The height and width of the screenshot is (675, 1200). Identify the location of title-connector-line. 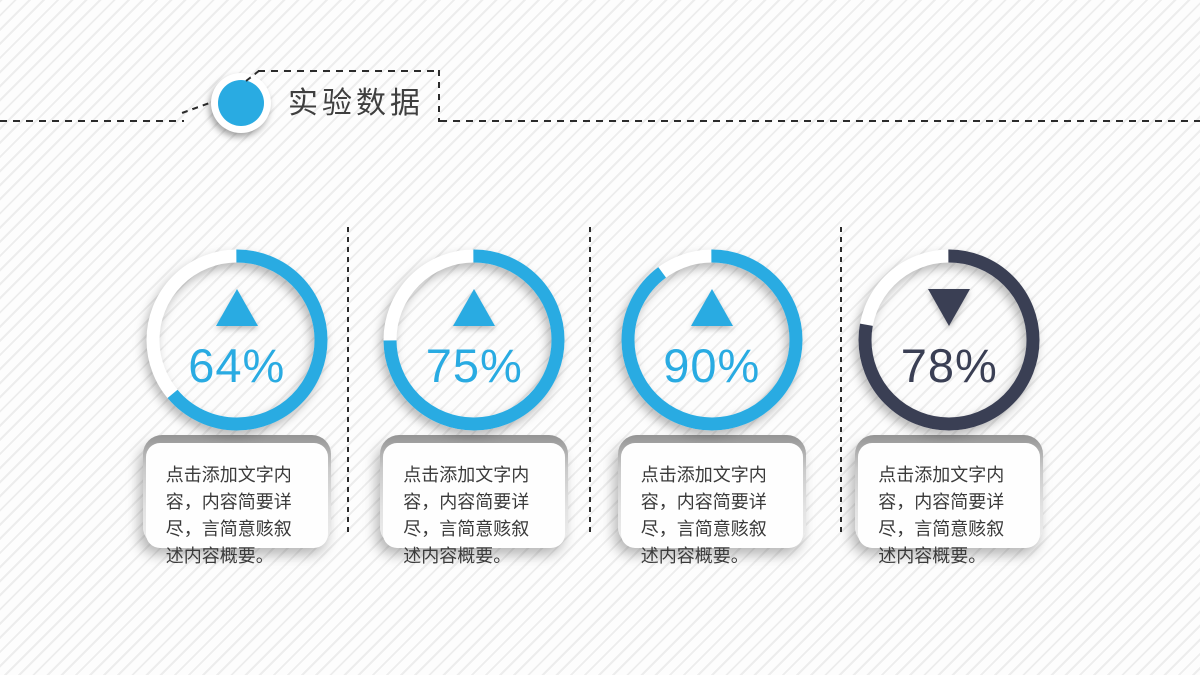
(92, 121).